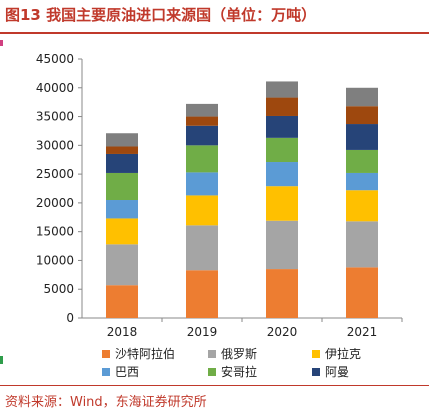 This screenshot has height=411, width=429. What do you see at coordinates (55, 260) in the screenshot?
I see `y-tick-label: 10000` at bounding box center [55, 260].